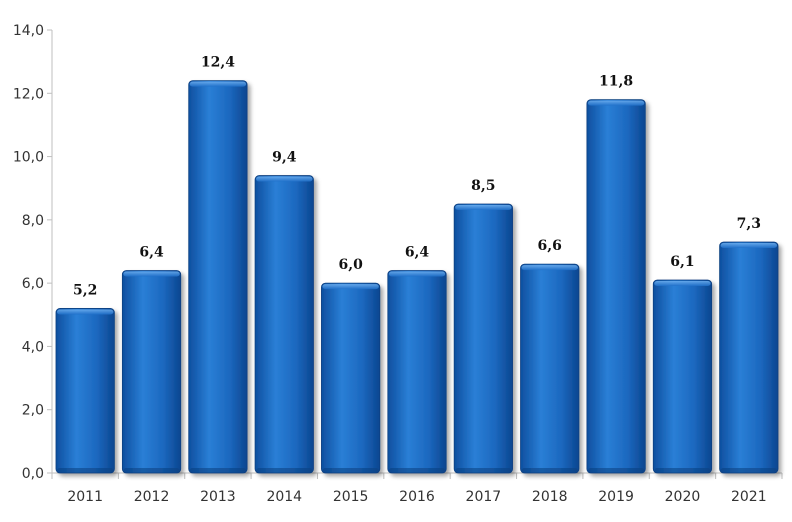  Describe the element at coordinates (284, 497) in the screenshot. I see `x-tick-label: 2014` at that location.